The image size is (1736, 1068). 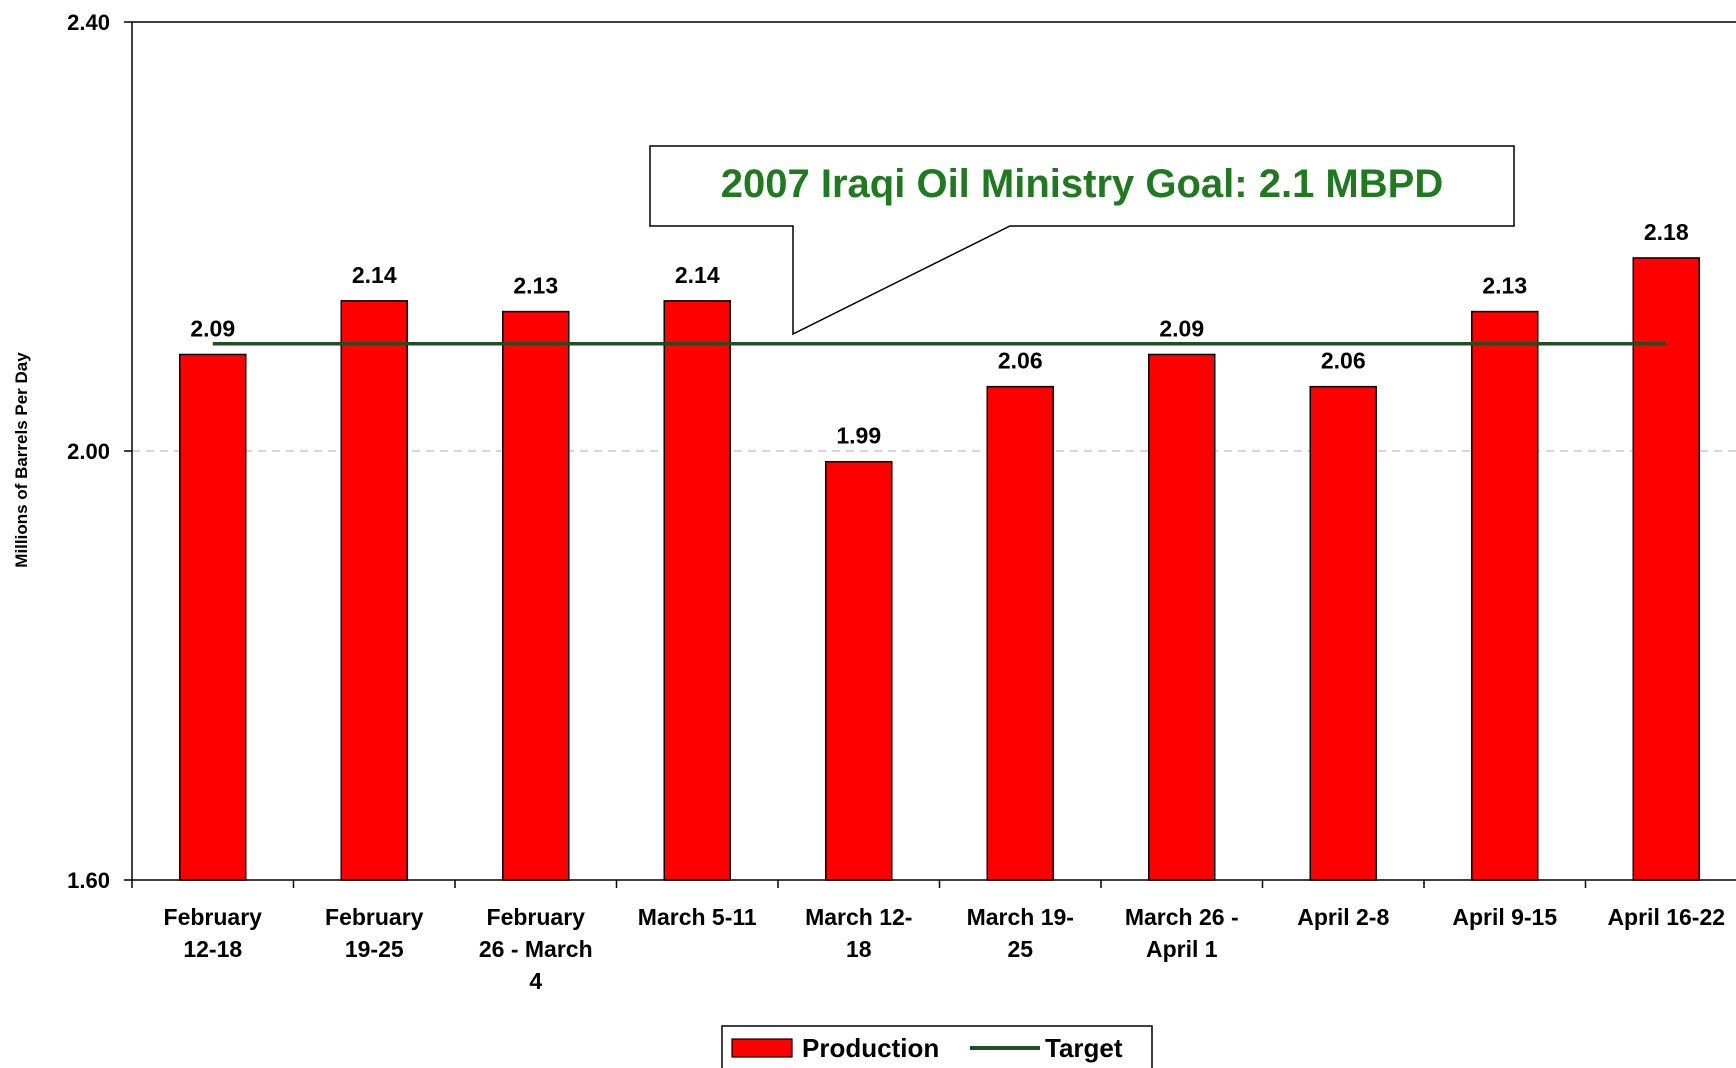 I want to click on legend-production-label: Production, so click(x=870, y=1048).